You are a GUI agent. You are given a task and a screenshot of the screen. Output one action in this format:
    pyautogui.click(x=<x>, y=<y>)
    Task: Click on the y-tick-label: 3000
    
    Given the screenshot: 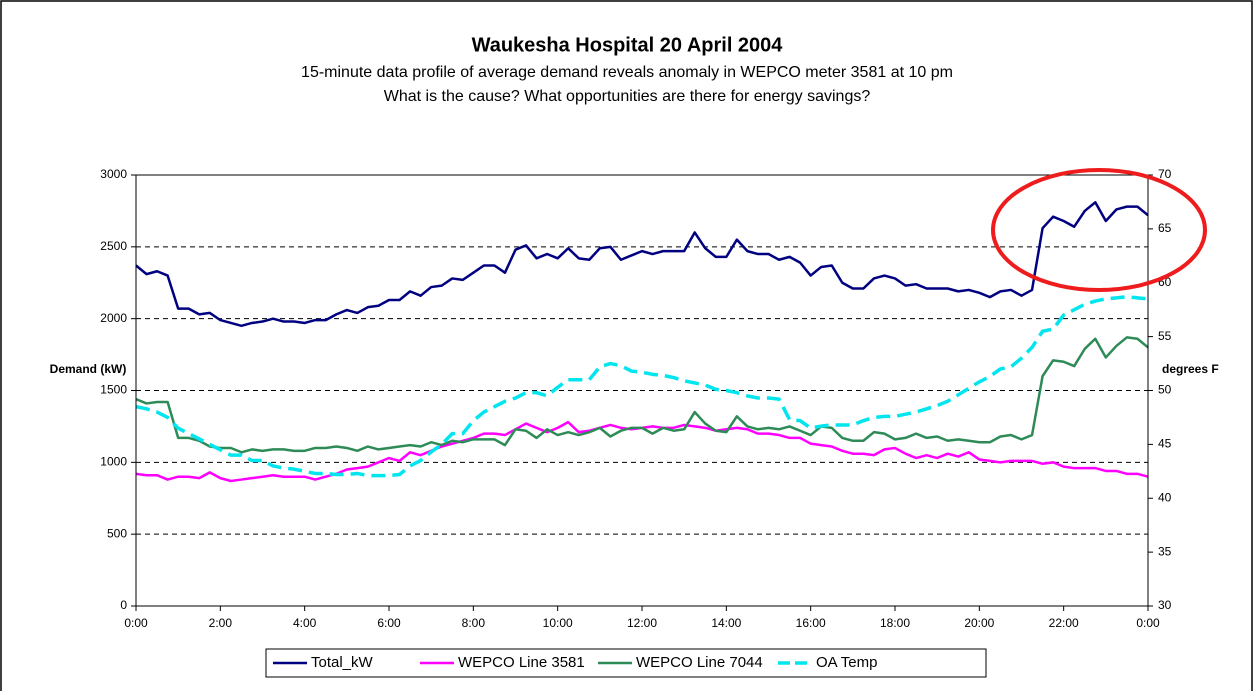 What is the action you would take?
    pyautogui.click(x=113, y=174)
    